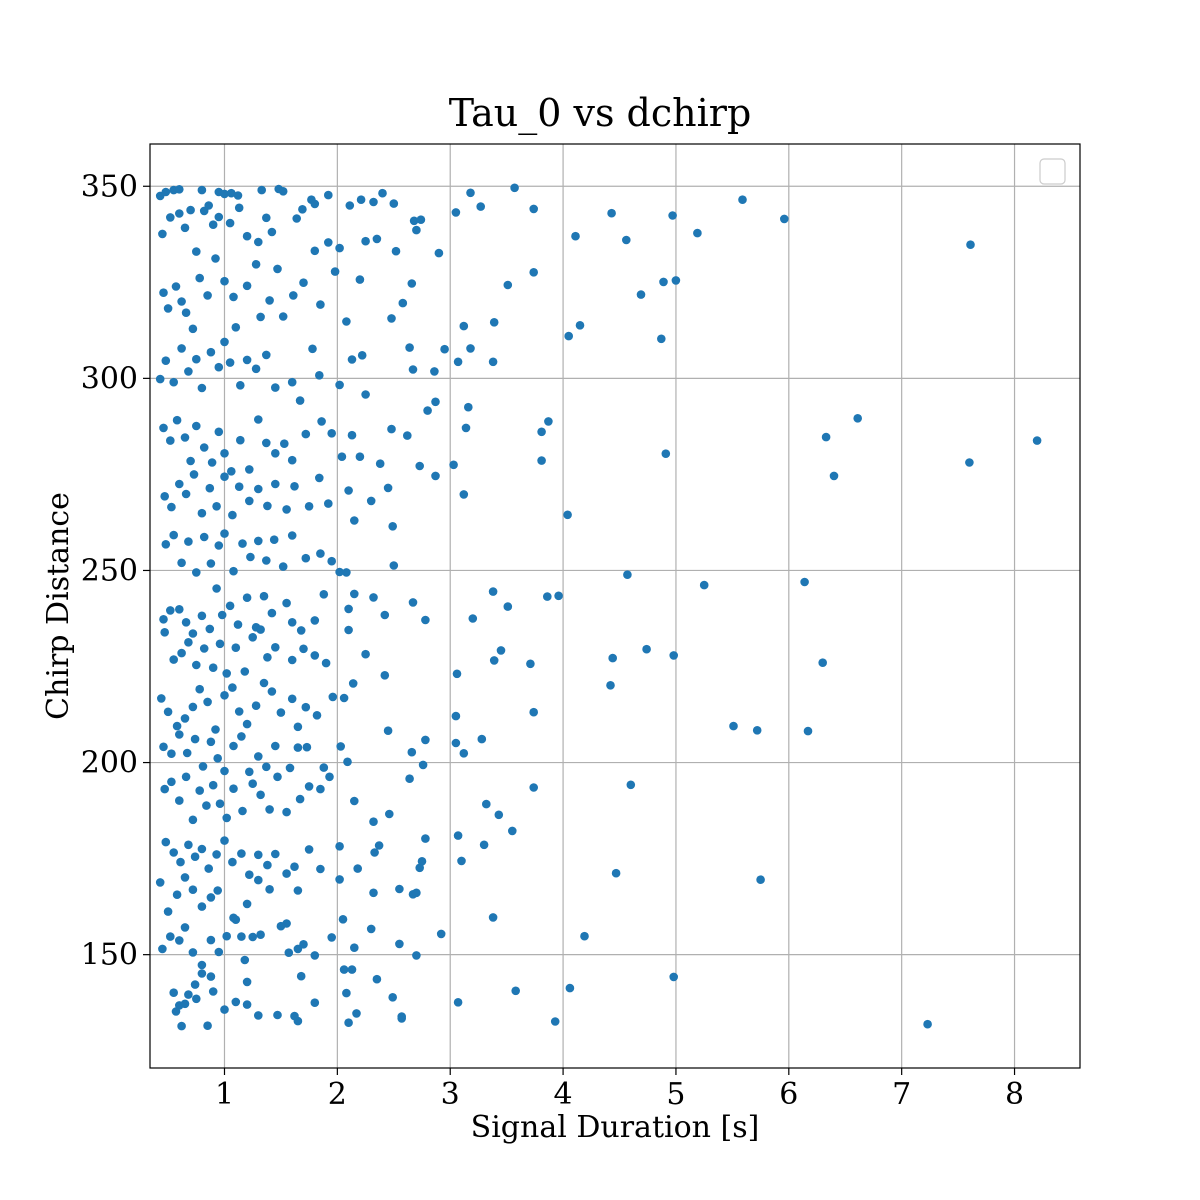 Image resolution: width=1200 pixels, height=1200 pixels. I want to click on y-tick-label: 200, so click(109, 763).